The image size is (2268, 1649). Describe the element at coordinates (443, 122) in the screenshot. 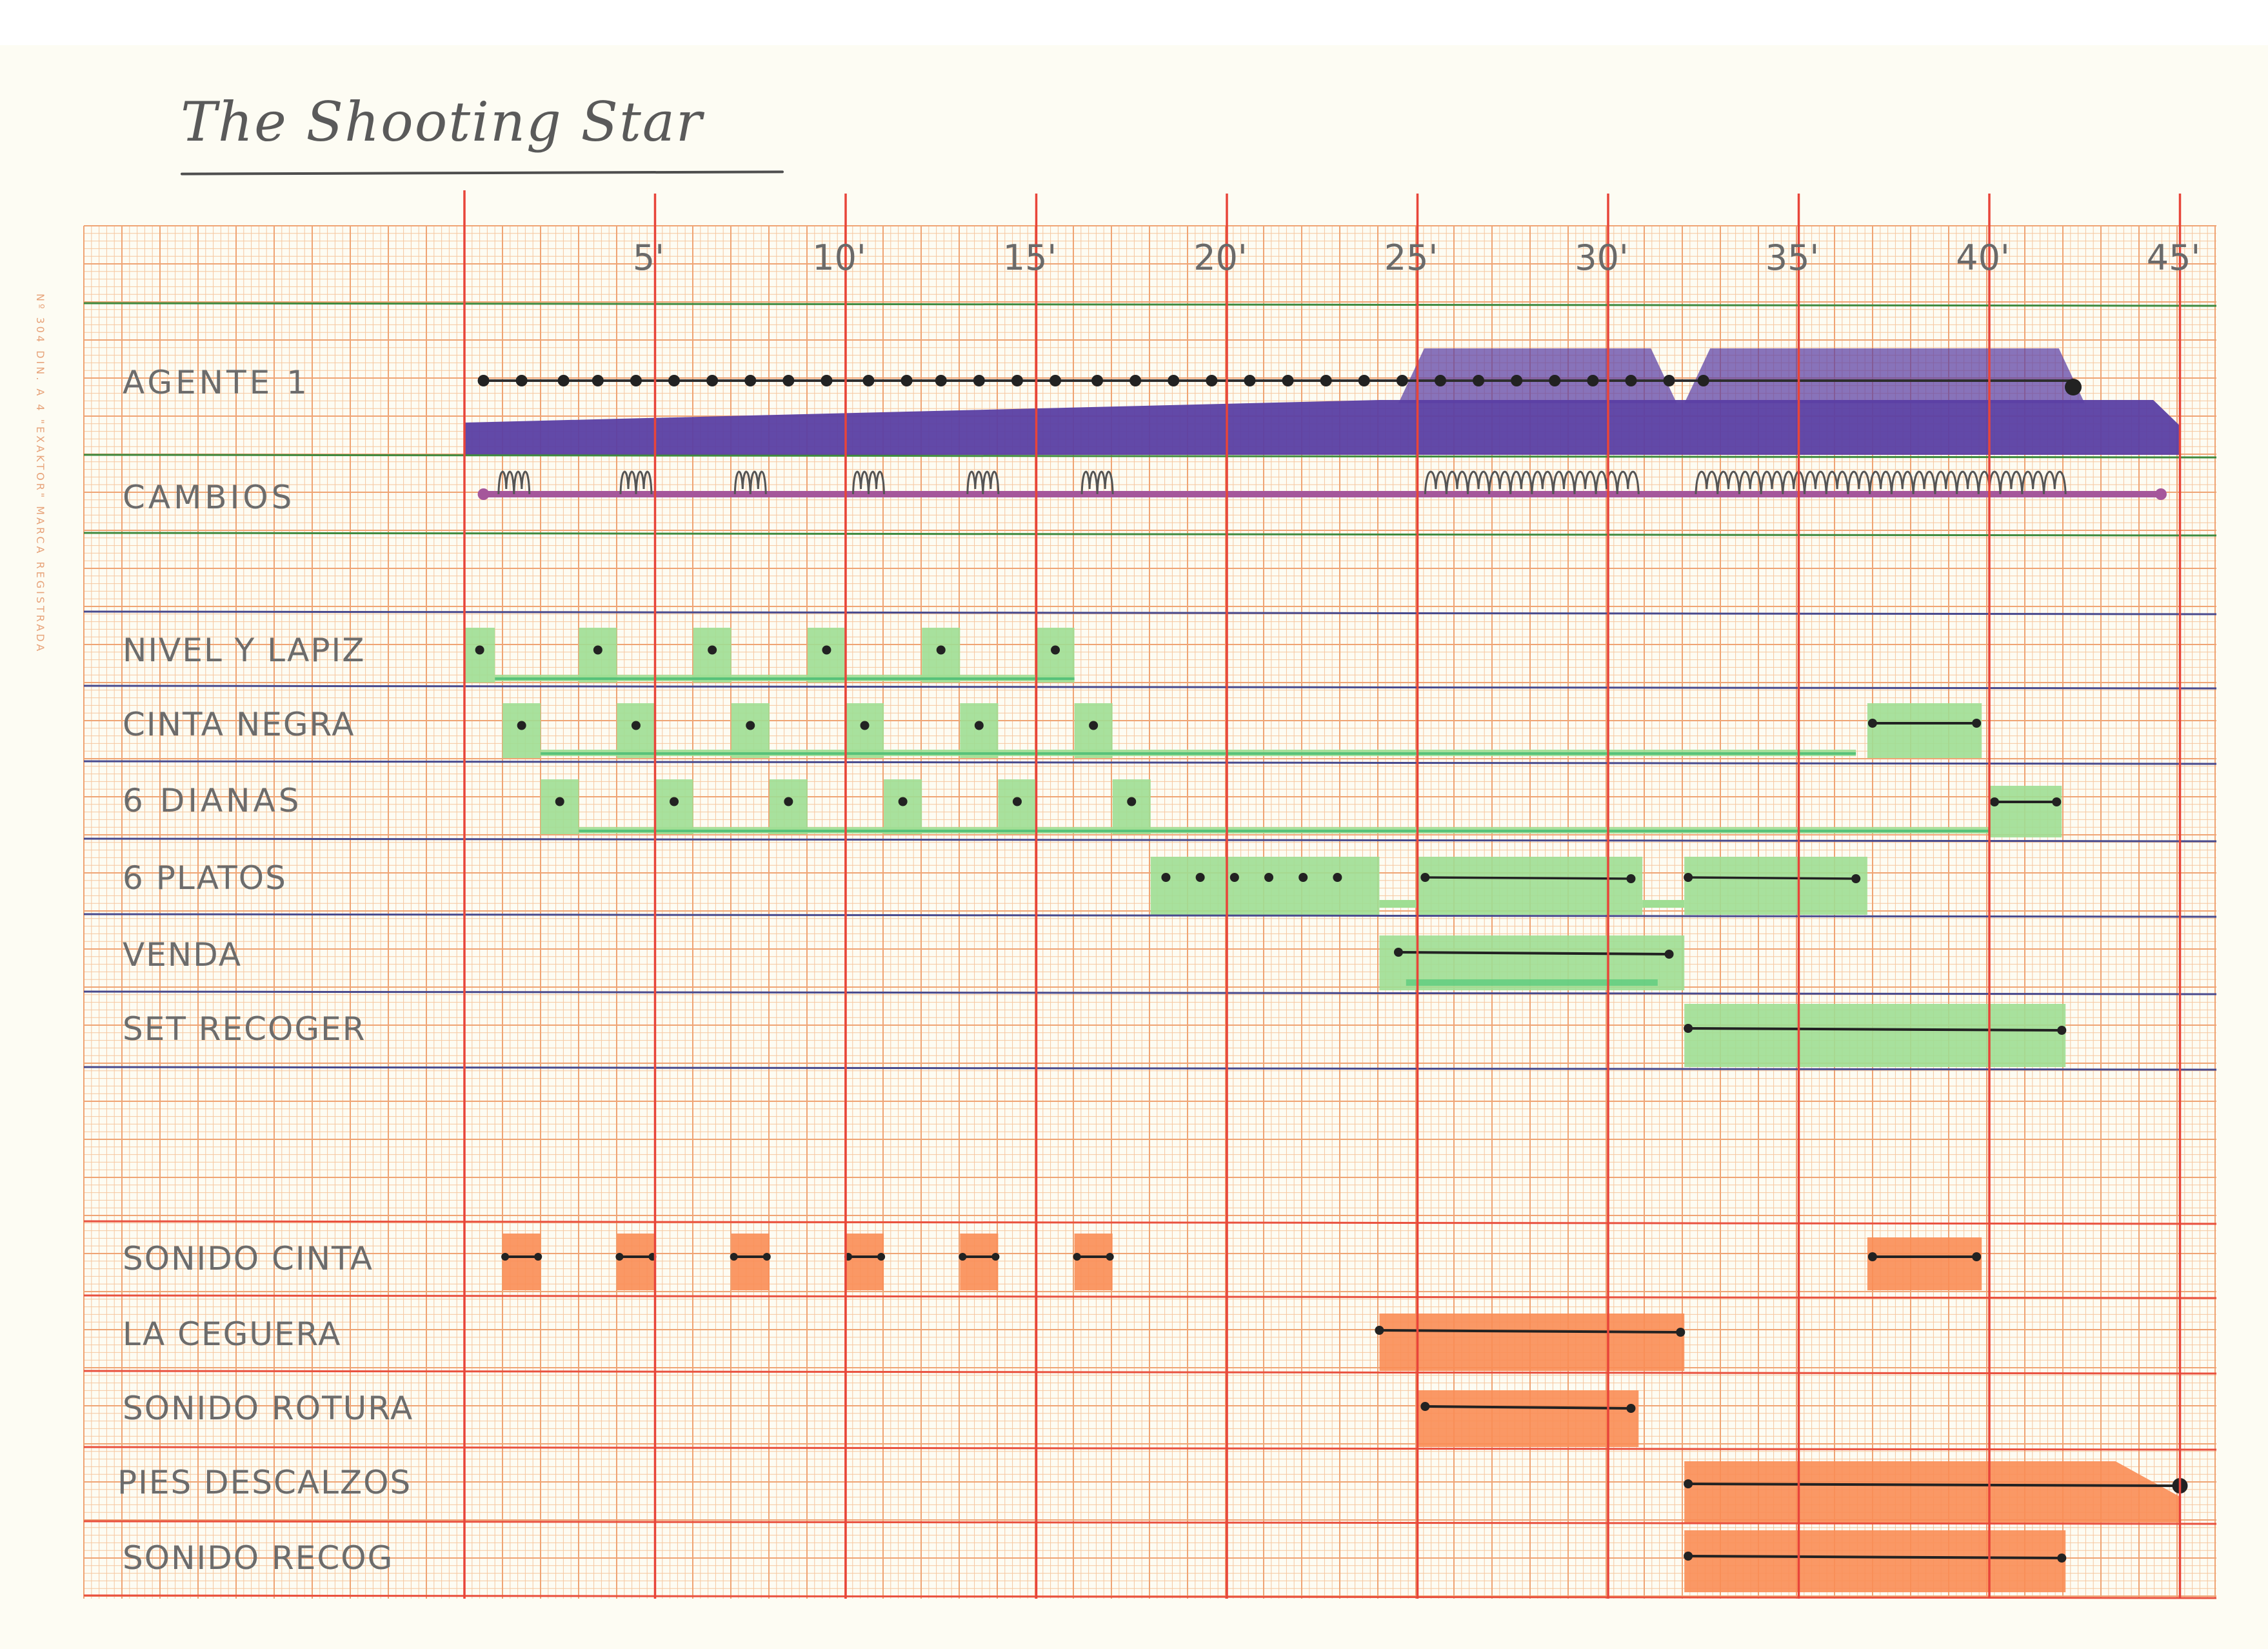

I see `page-title: The Shooting Star` at that location.